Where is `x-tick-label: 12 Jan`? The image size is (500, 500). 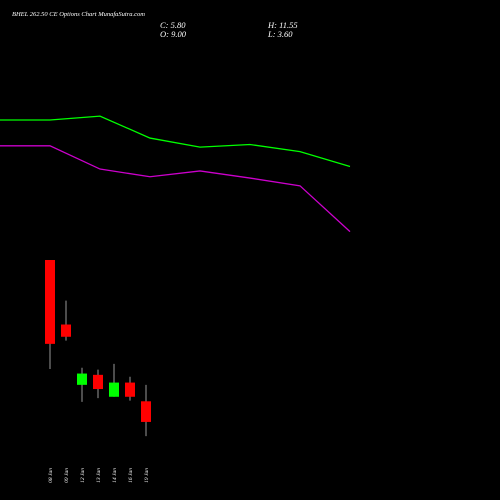 x-tick-label: 12 Jan is located at coordinates (83, 475).